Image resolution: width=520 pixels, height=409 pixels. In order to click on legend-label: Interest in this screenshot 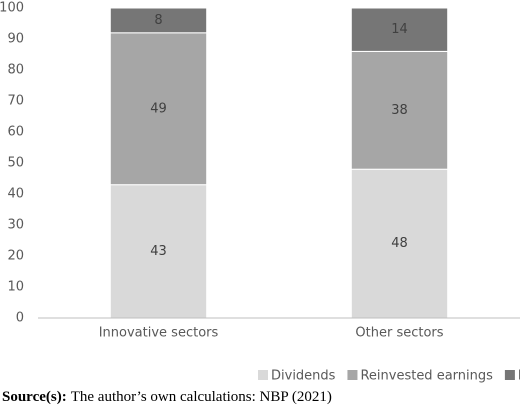, I will do `click(519, 376)`.